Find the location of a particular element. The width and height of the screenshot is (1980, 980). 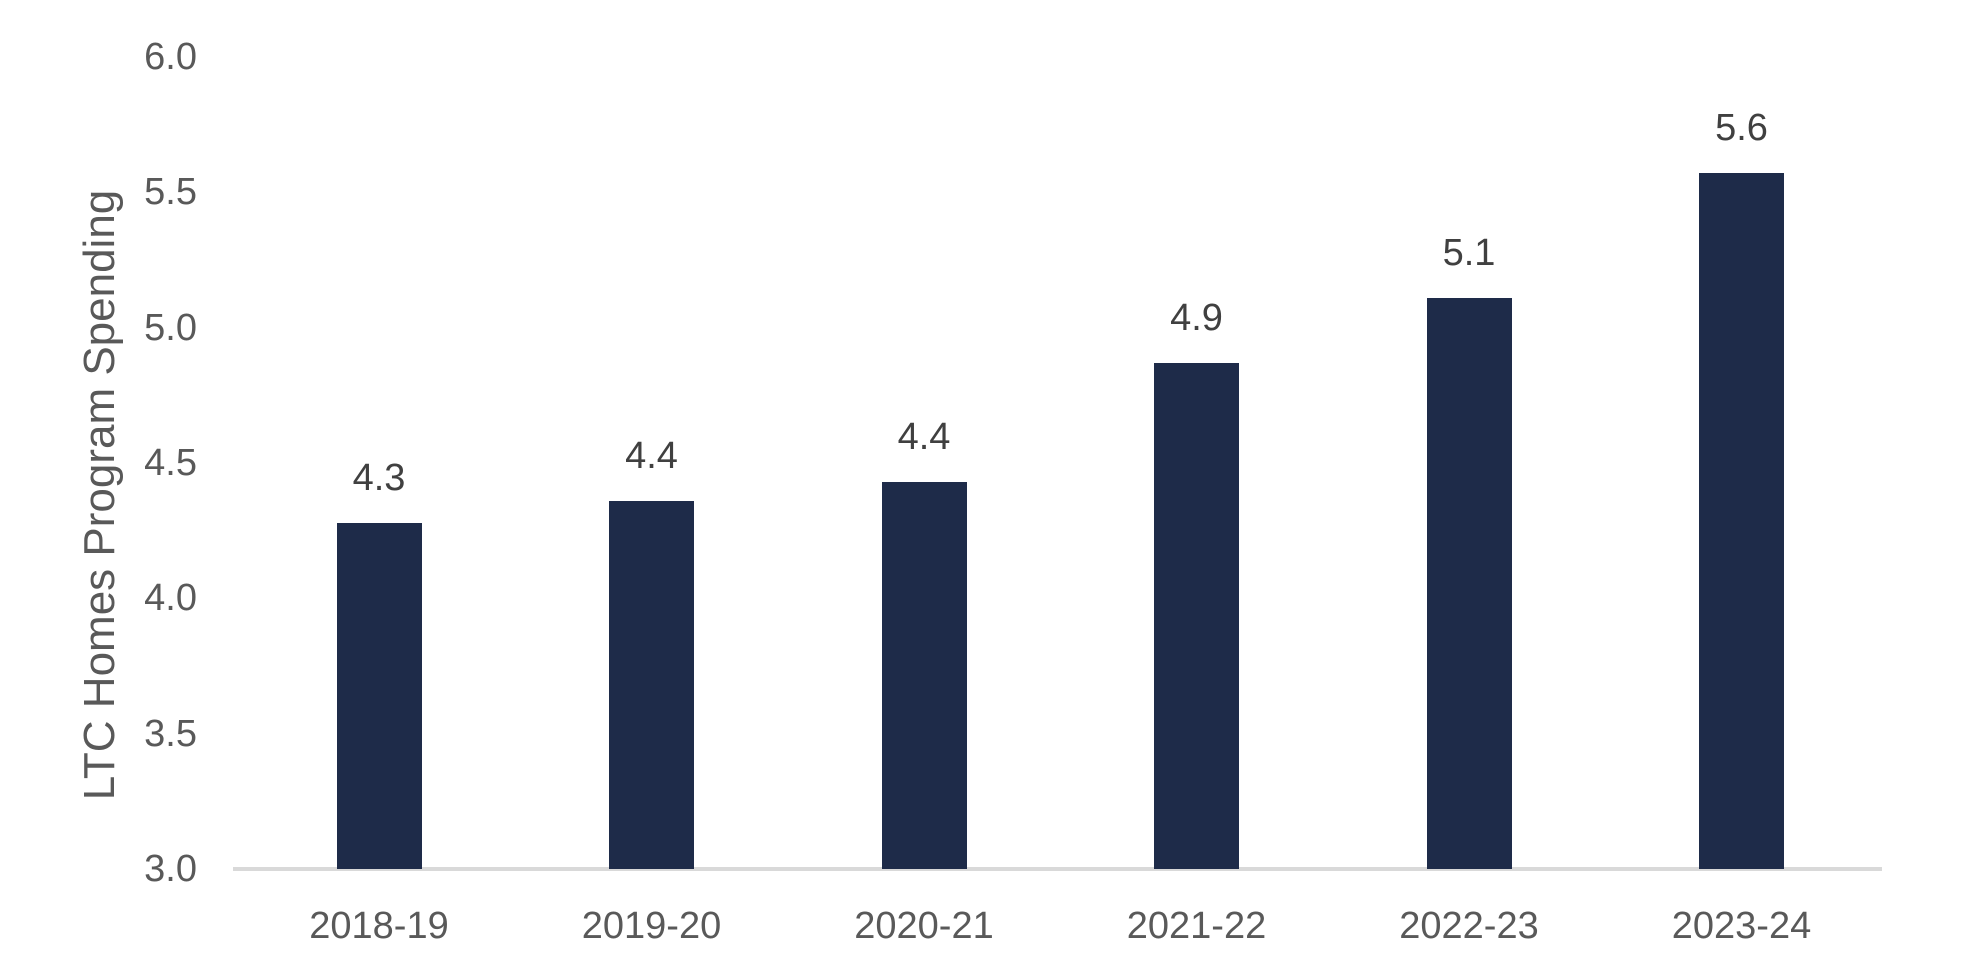

bar-value-label: 5.1 is located at coordinates (1469, 252).